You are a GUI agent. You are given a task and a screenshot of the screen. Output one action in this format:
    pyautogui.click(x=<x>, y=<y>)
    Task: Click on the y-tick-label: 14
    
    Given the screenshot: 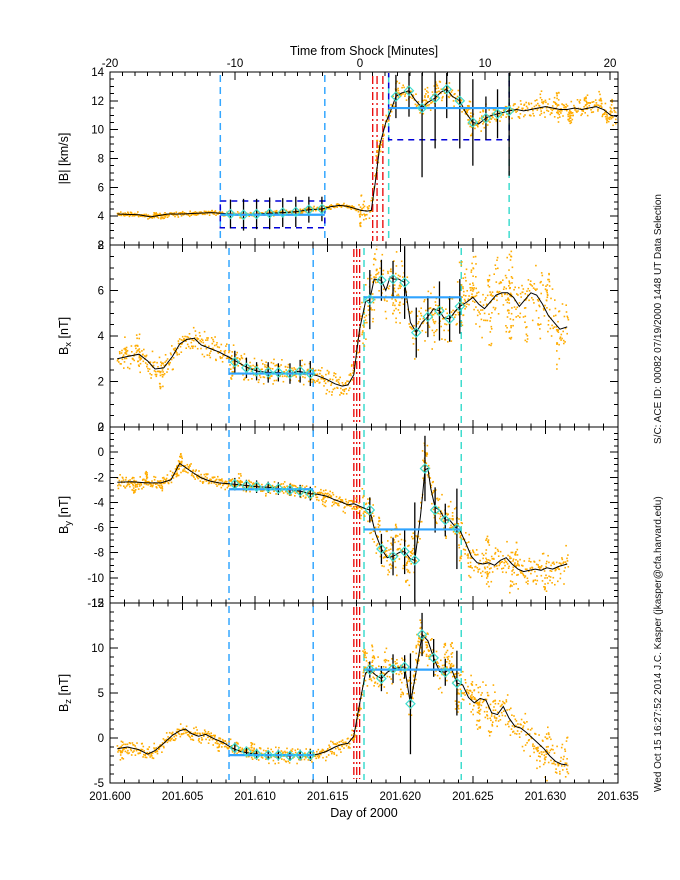 What is the action you would take?
    pyautogui.click(x=97, y=73)
    